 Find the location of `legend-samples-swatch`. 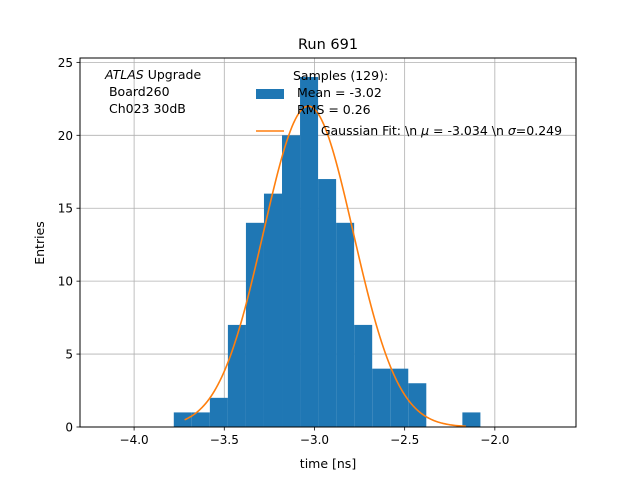

legend-samples-swatch is located at coordinates (270, 94).